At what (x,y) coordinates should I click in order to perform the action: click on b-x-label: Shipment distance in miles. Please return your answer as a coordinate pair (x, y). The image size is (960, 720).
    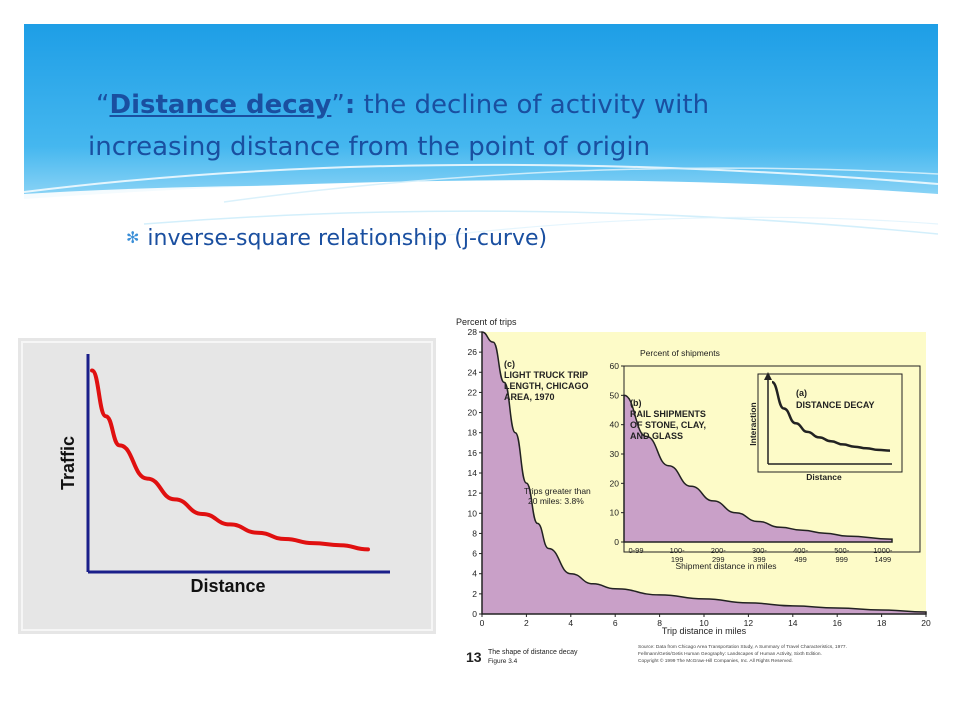
    Looking at the image, I should click on (725, 566).